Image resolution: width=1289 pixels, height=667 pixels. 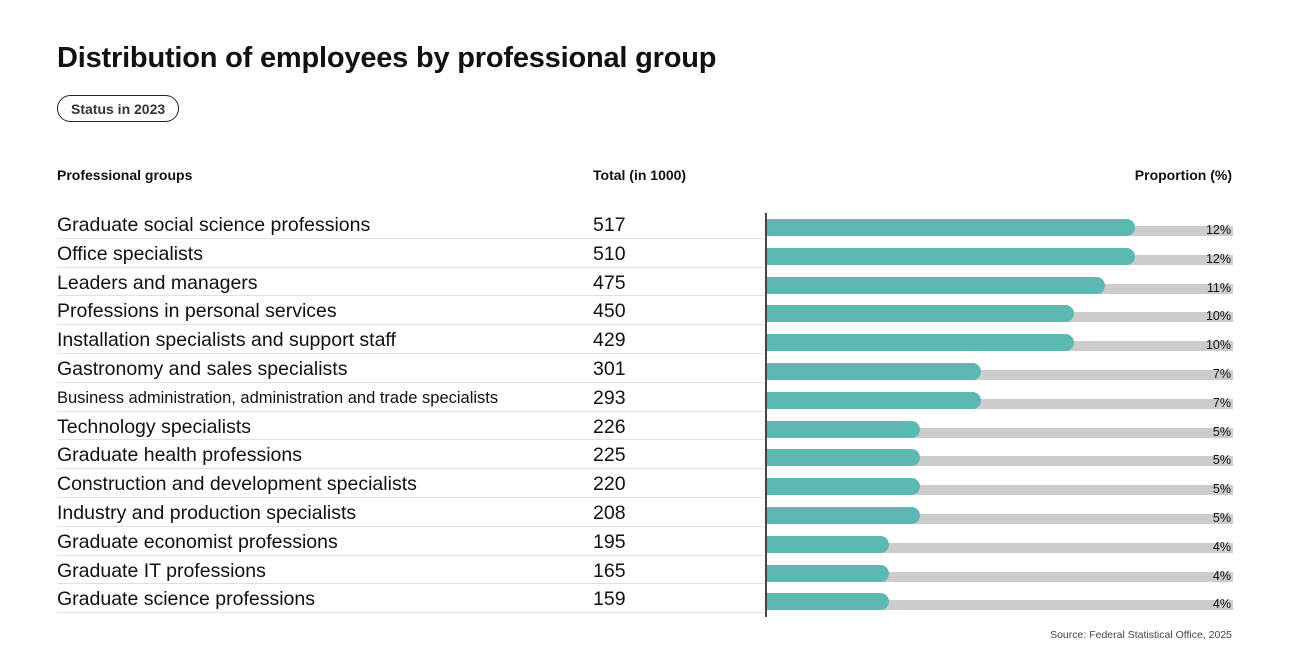 I want to click on row-total: 225, so click(x=609, y=455).